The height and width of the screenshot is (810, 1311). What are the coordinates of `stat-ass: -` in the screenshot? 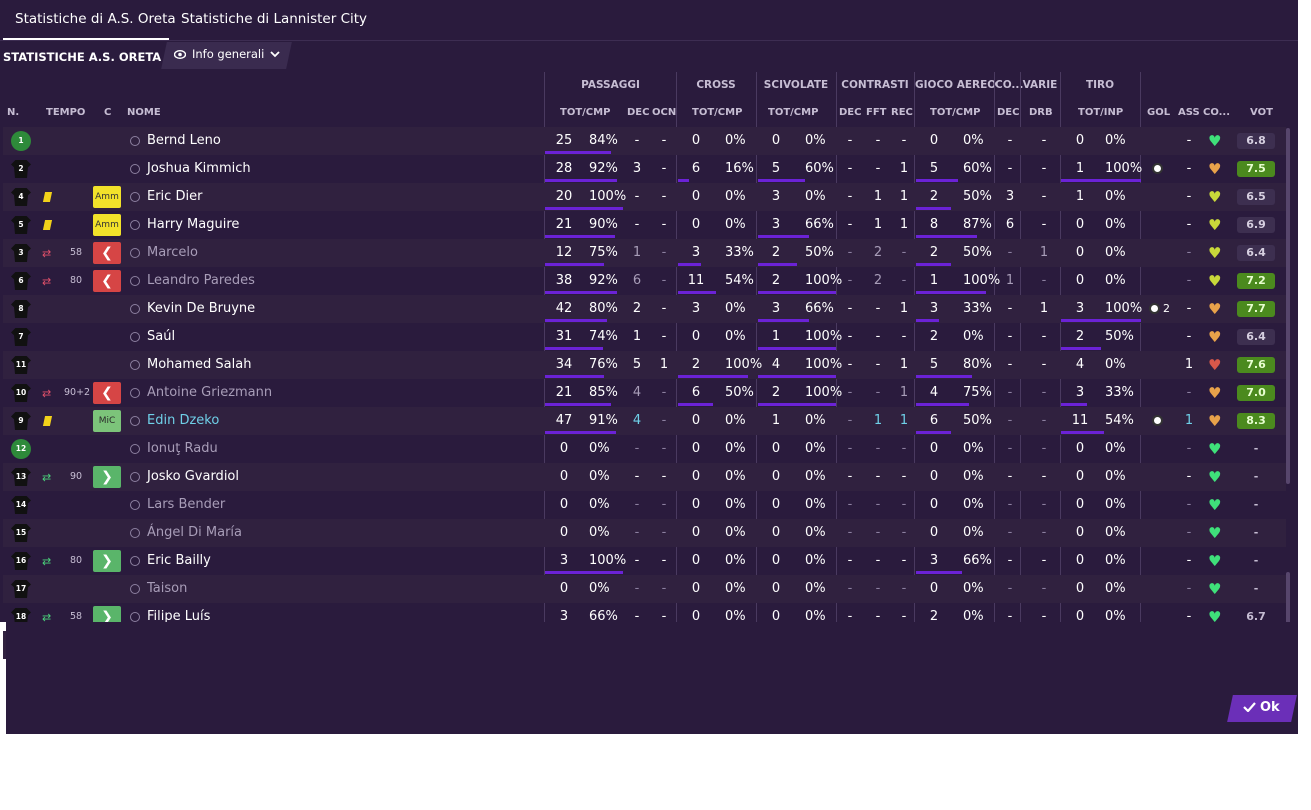 It's located at (1189, 280).